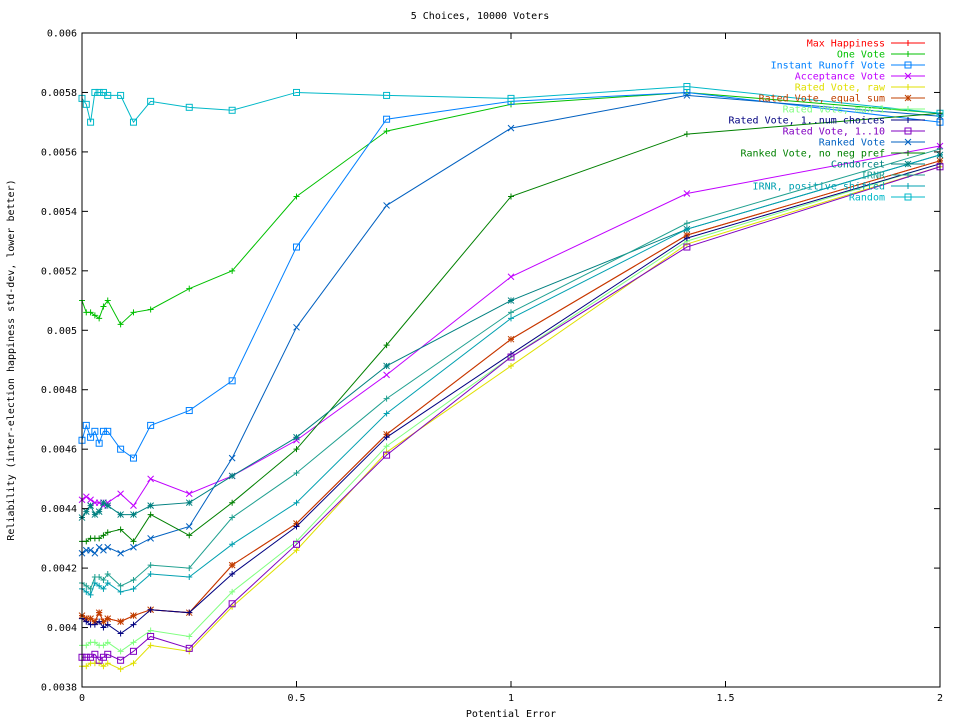 The image size is (960, 720). What do you see at coordinates (852, 143) in the screenshot?
I see `legend-label: Ranked Vote` at bounding box center [852, 143].